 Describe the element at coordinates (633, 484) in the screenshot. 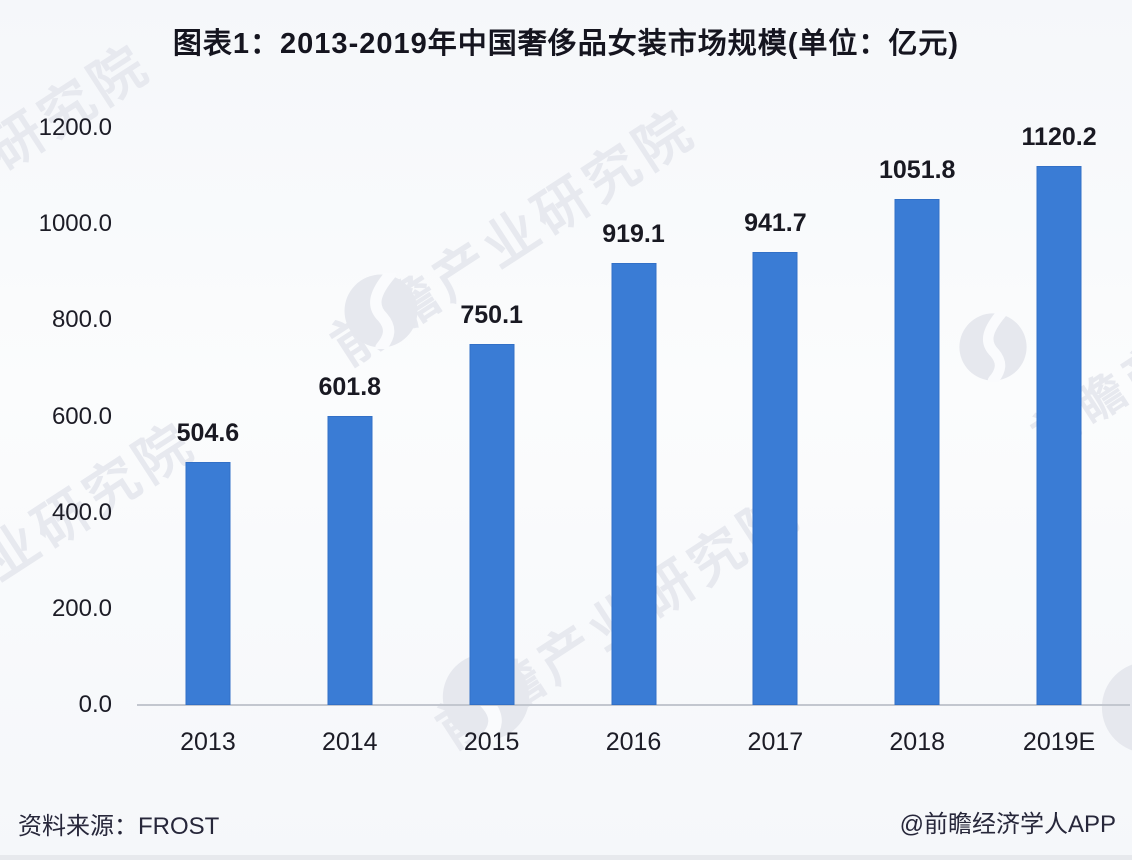

I see `bar-2016` at that location.